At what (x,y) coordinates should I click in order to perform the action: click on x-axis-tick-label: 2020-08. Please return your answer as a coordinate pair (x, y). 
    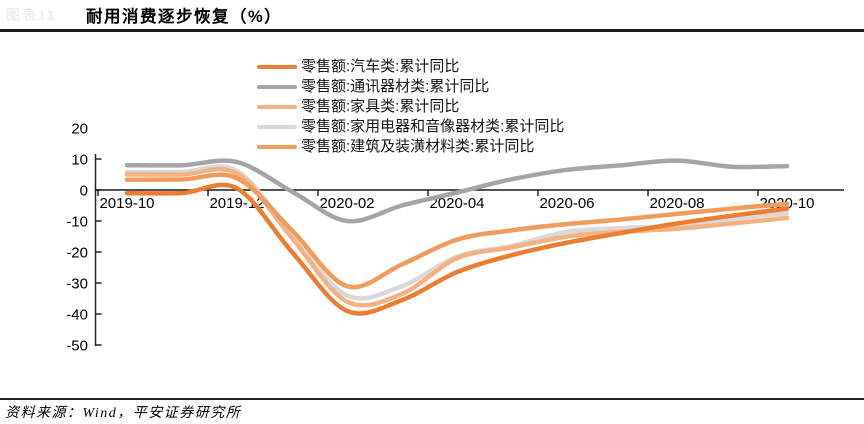
    Looking at the image, I should click on (676, 203).